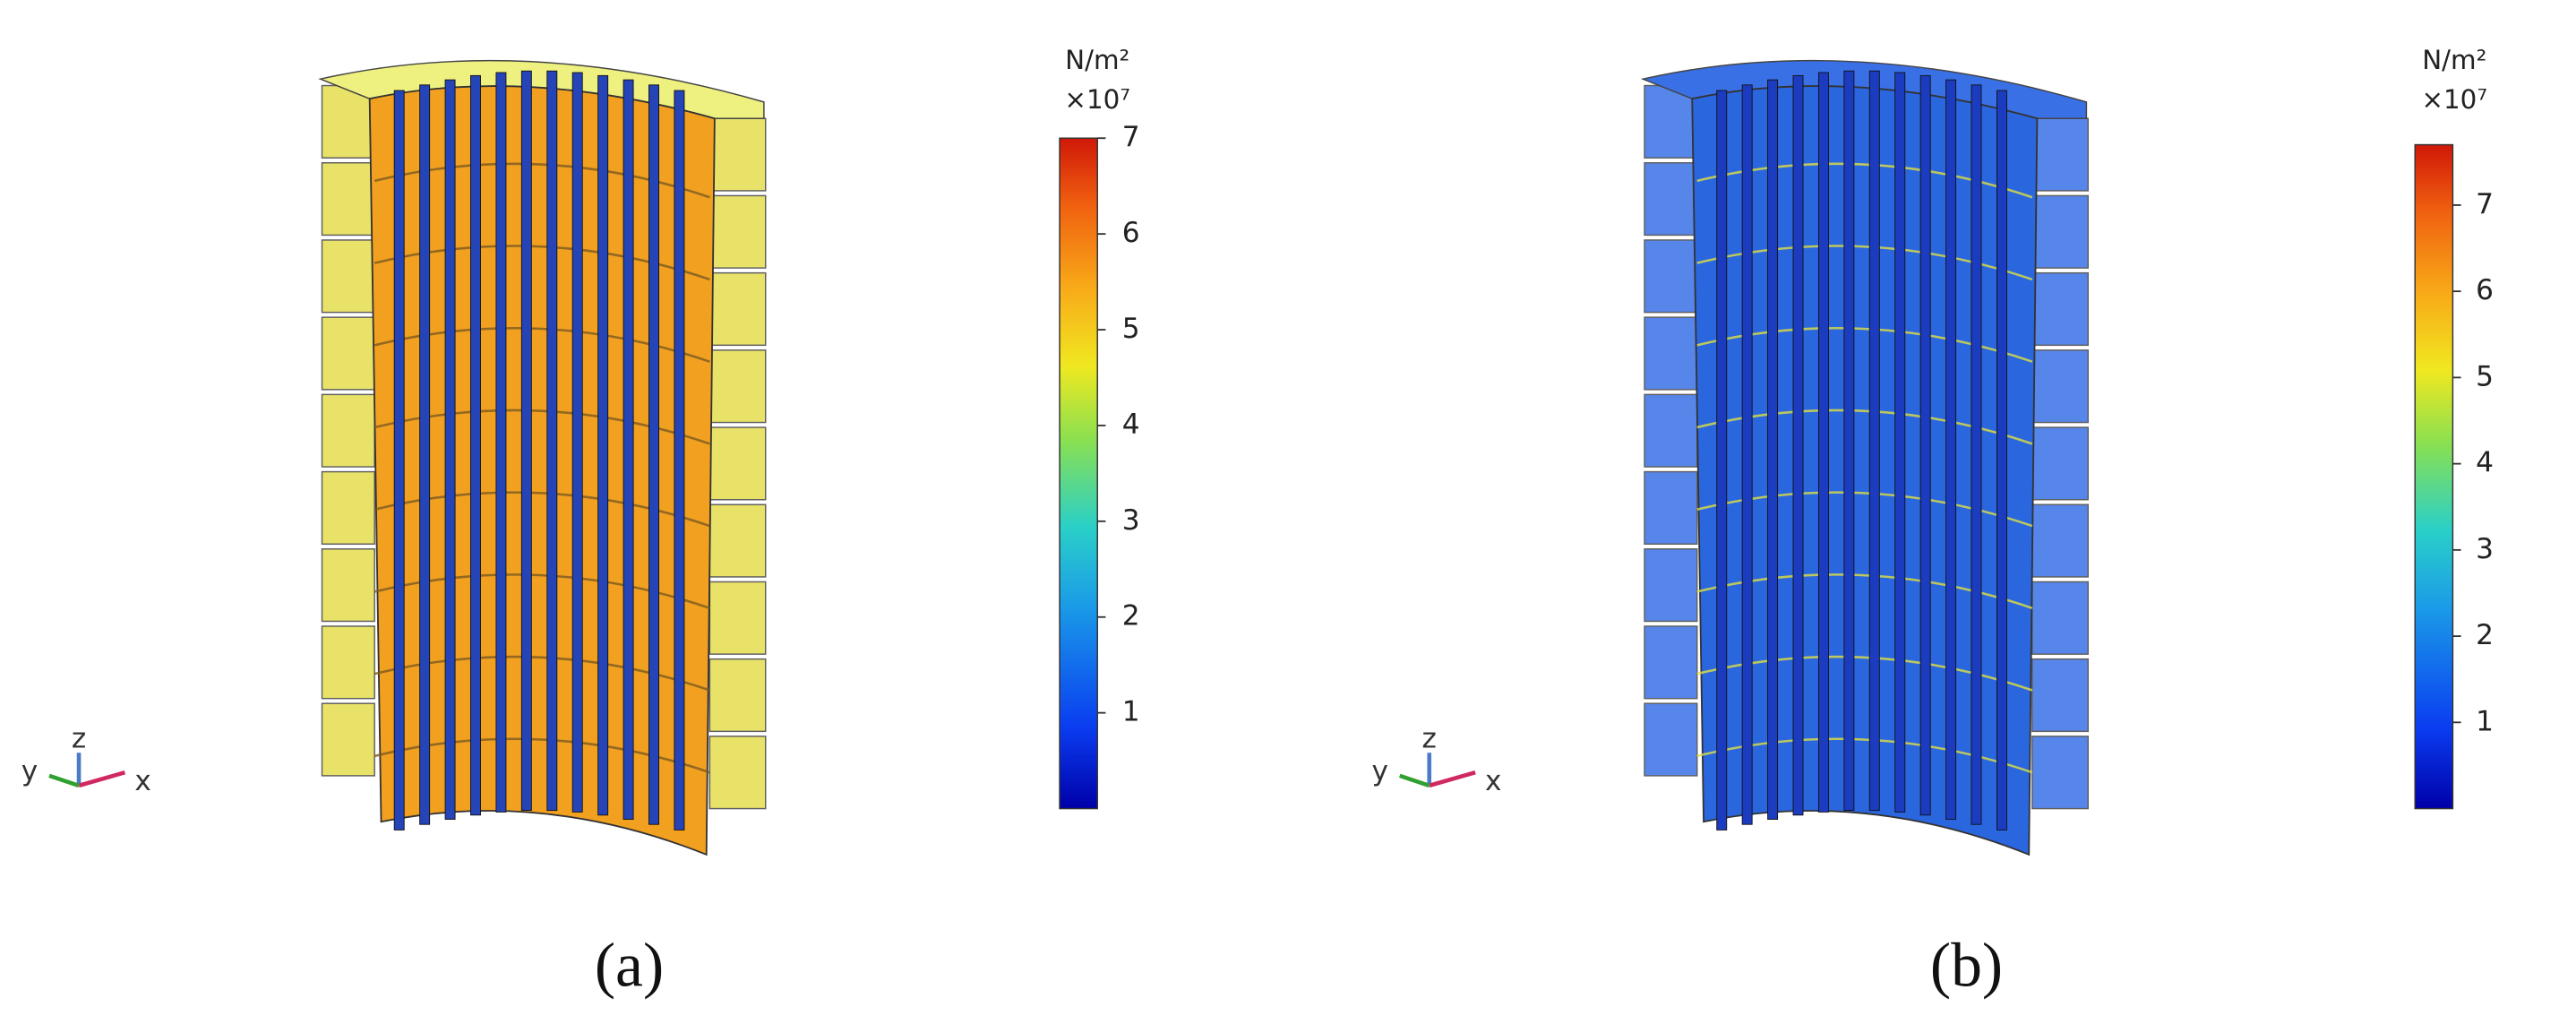 Image resolution: width=2576 pixels, height=1024 pixels. I want to click on triad-x, so click(102, 779).